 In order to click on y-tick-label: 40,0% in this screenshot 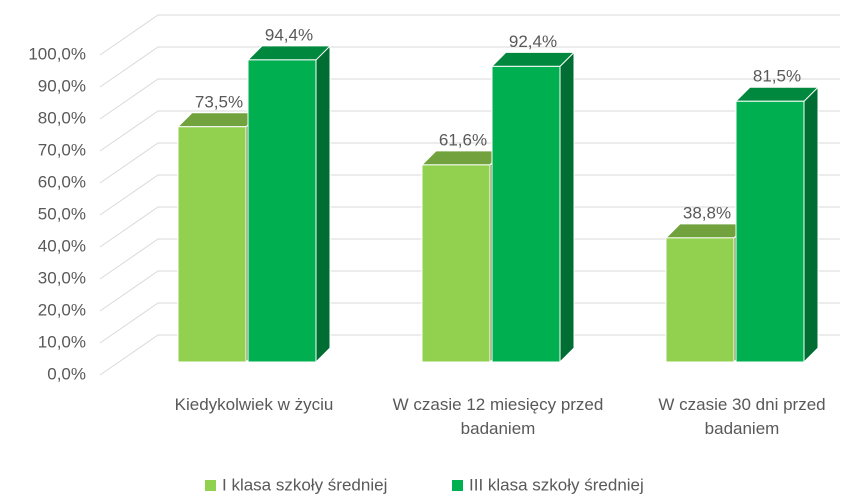, I will do `click(62, 245)`.